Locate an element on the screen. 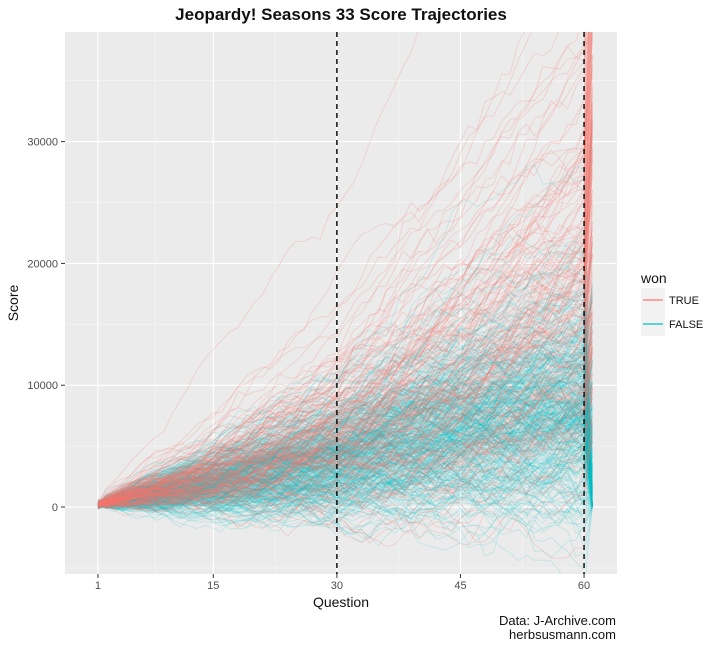  x-tick-label: 30 is located at coordinates (337, 586).